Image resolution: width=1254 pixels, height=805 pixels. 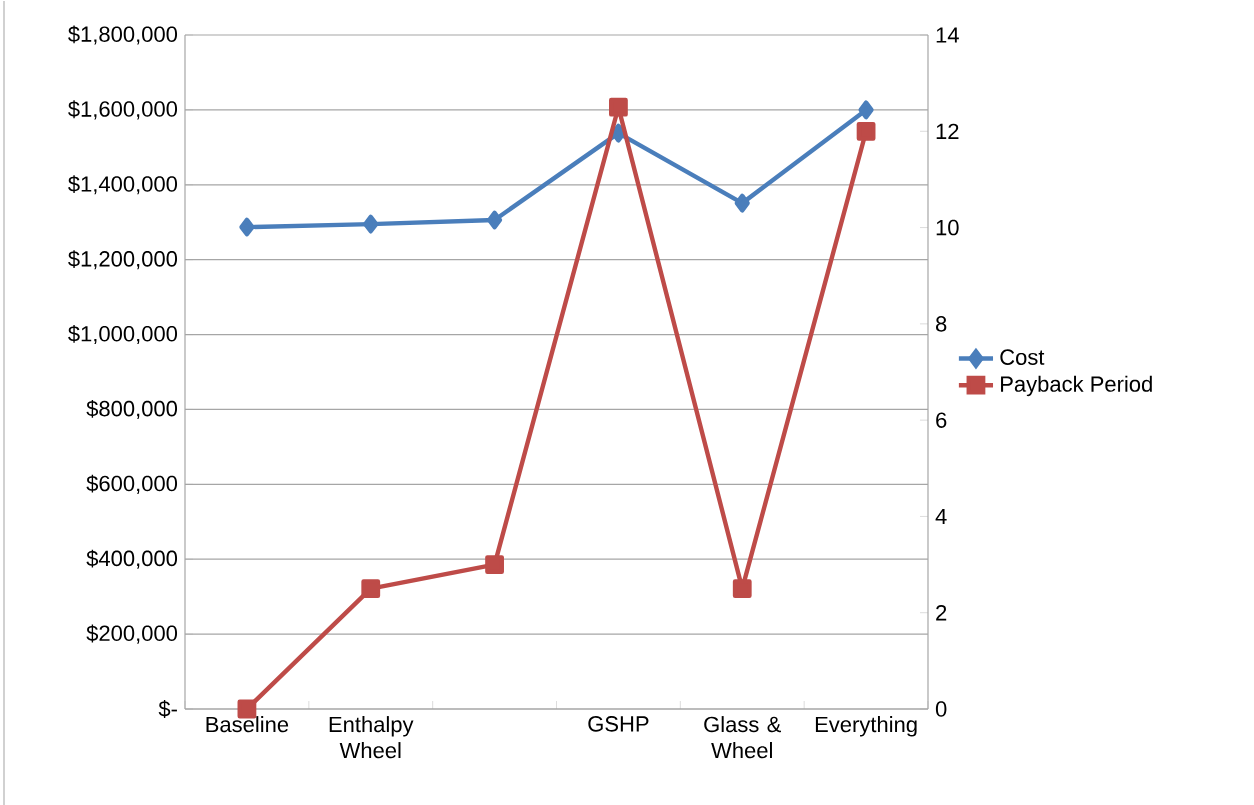 I want to click on x-tick-label: Everything, so click(x=866, y=726).